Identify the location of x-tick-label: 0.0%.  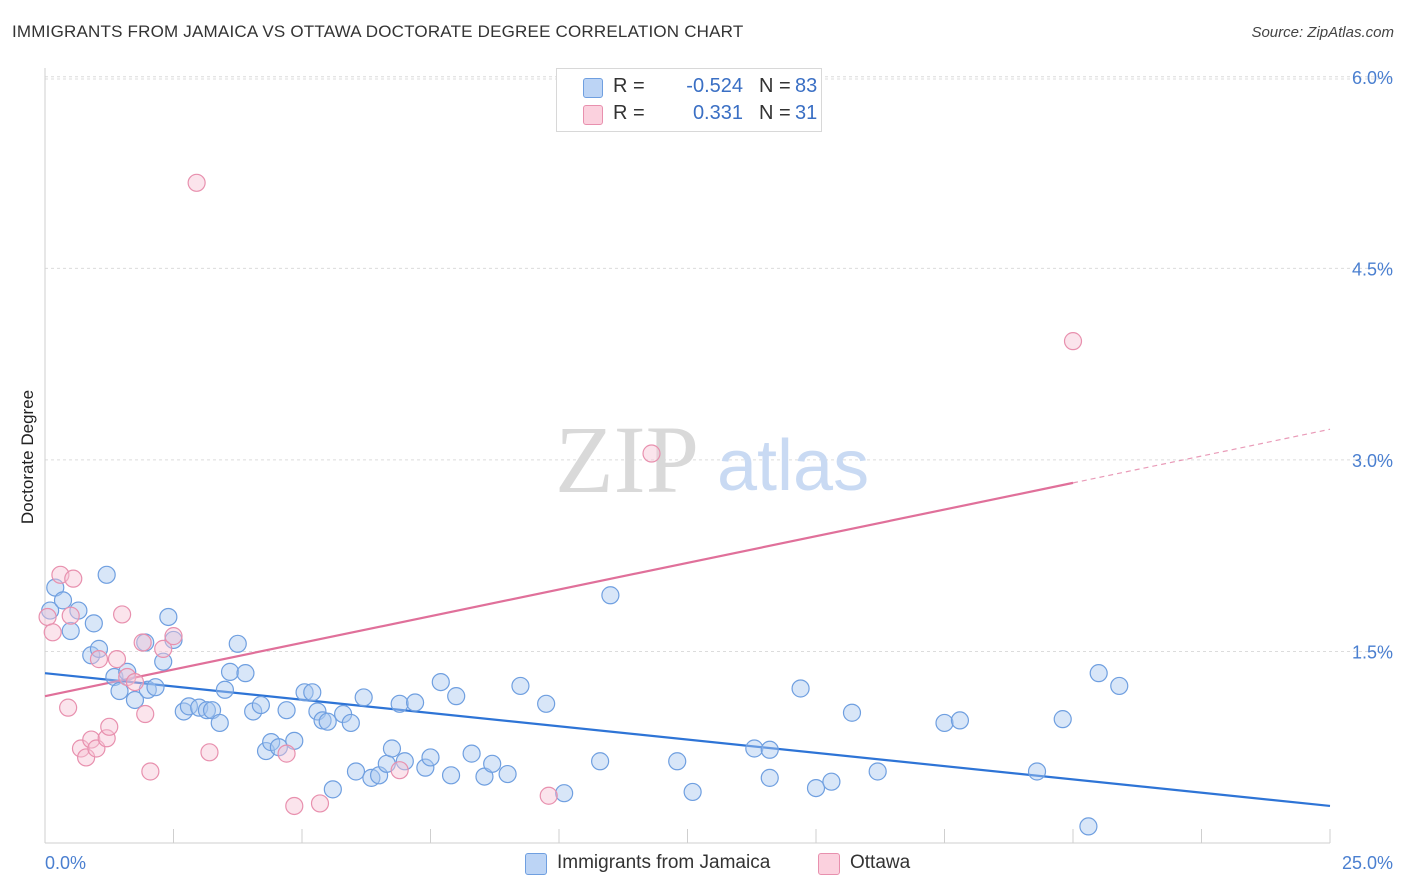
(65, 863).